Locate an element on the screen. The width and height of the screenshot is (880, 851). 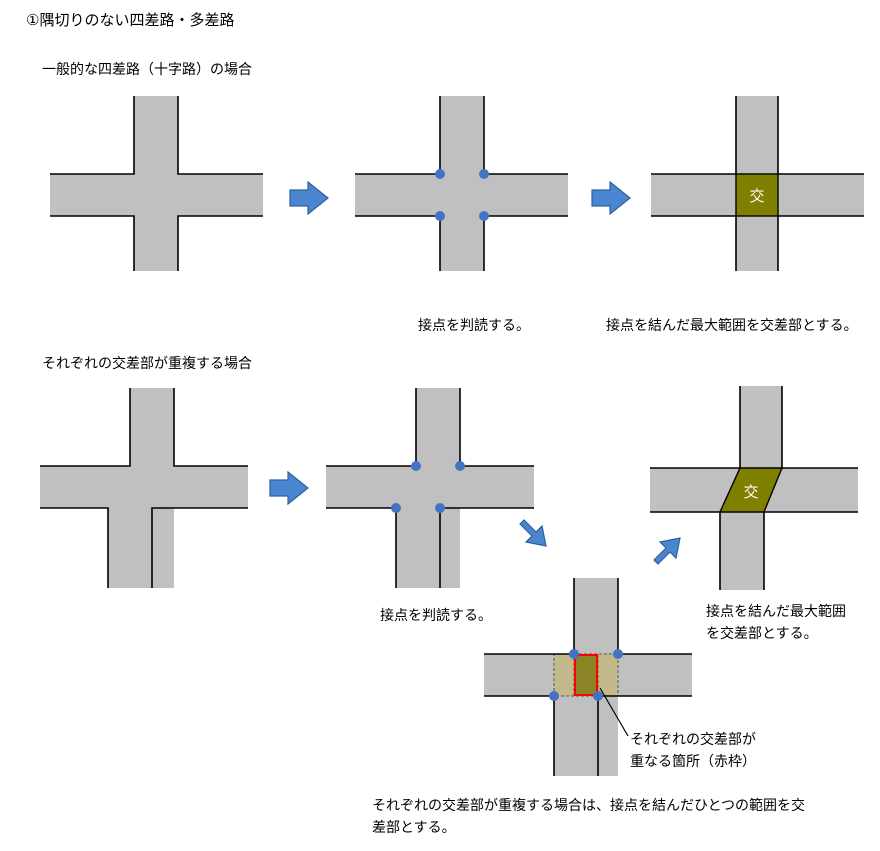
offset-cross-road-intersection-area: 交 is located at coordinates (754, 488).